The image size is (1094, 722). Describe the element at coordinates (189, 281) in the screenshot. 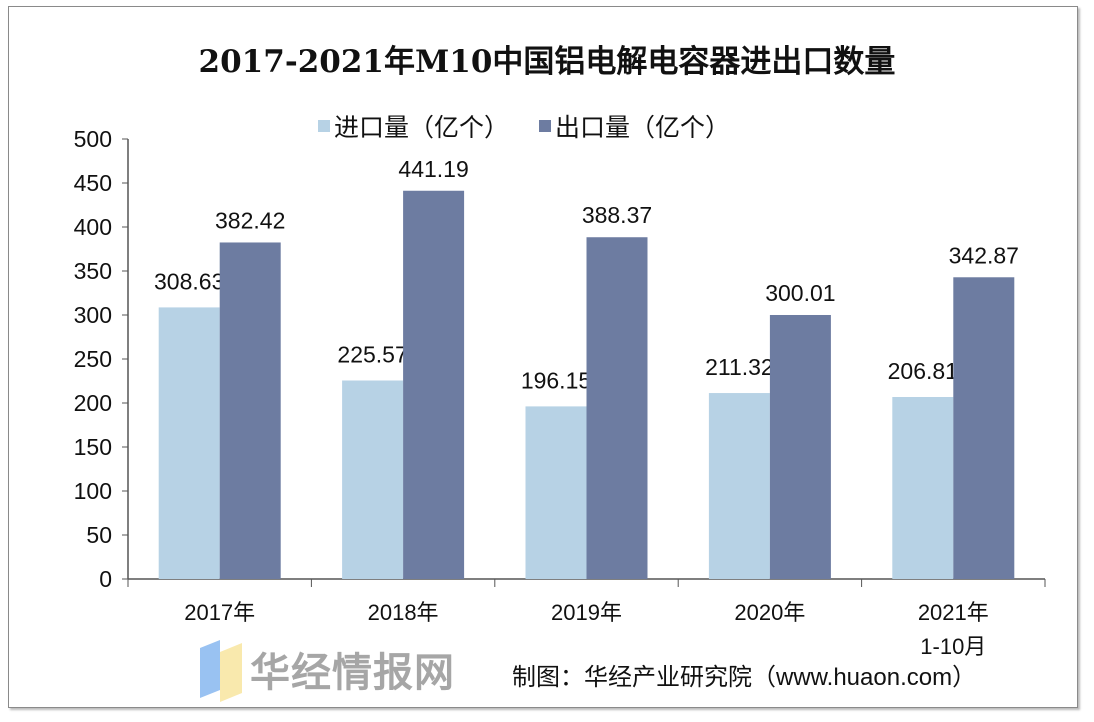

I see `data-label-import: 308.63` at that location.